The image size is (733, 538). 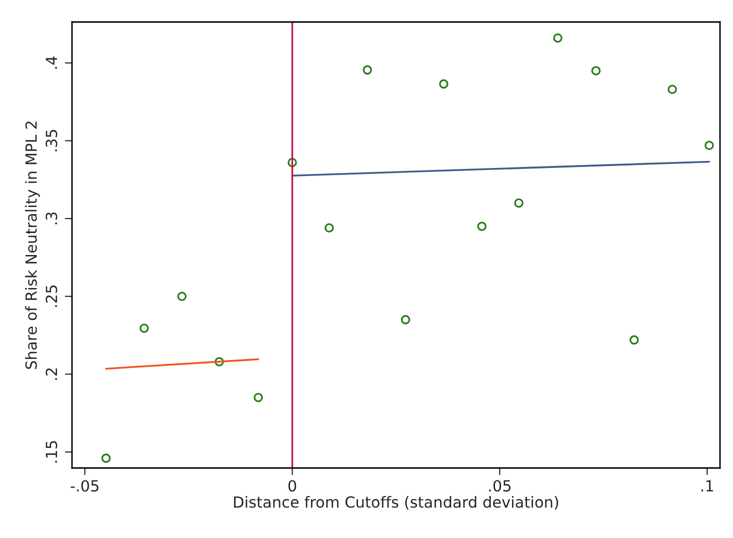 What do you see at coordinates (52, 451) in the screenshot?
I see `y-tick-label: .15` at bounding box center [52, 451].